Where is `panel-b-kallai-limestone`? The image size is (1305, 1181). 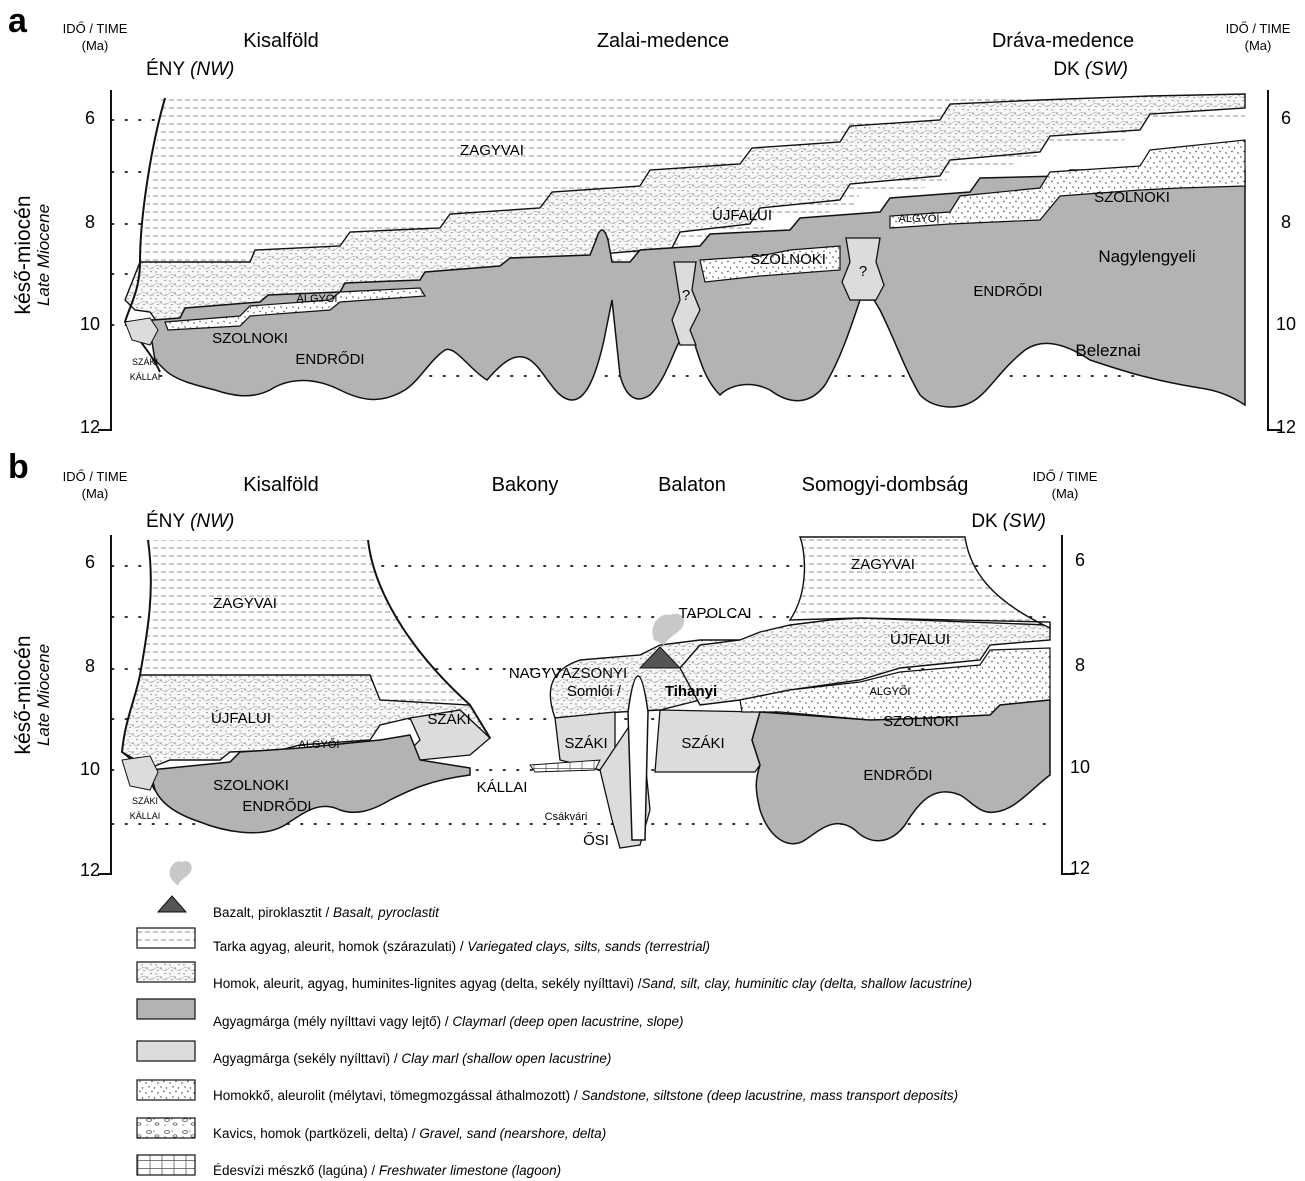
panel-b-kallai-limestone is located at coordinates (565, 766).